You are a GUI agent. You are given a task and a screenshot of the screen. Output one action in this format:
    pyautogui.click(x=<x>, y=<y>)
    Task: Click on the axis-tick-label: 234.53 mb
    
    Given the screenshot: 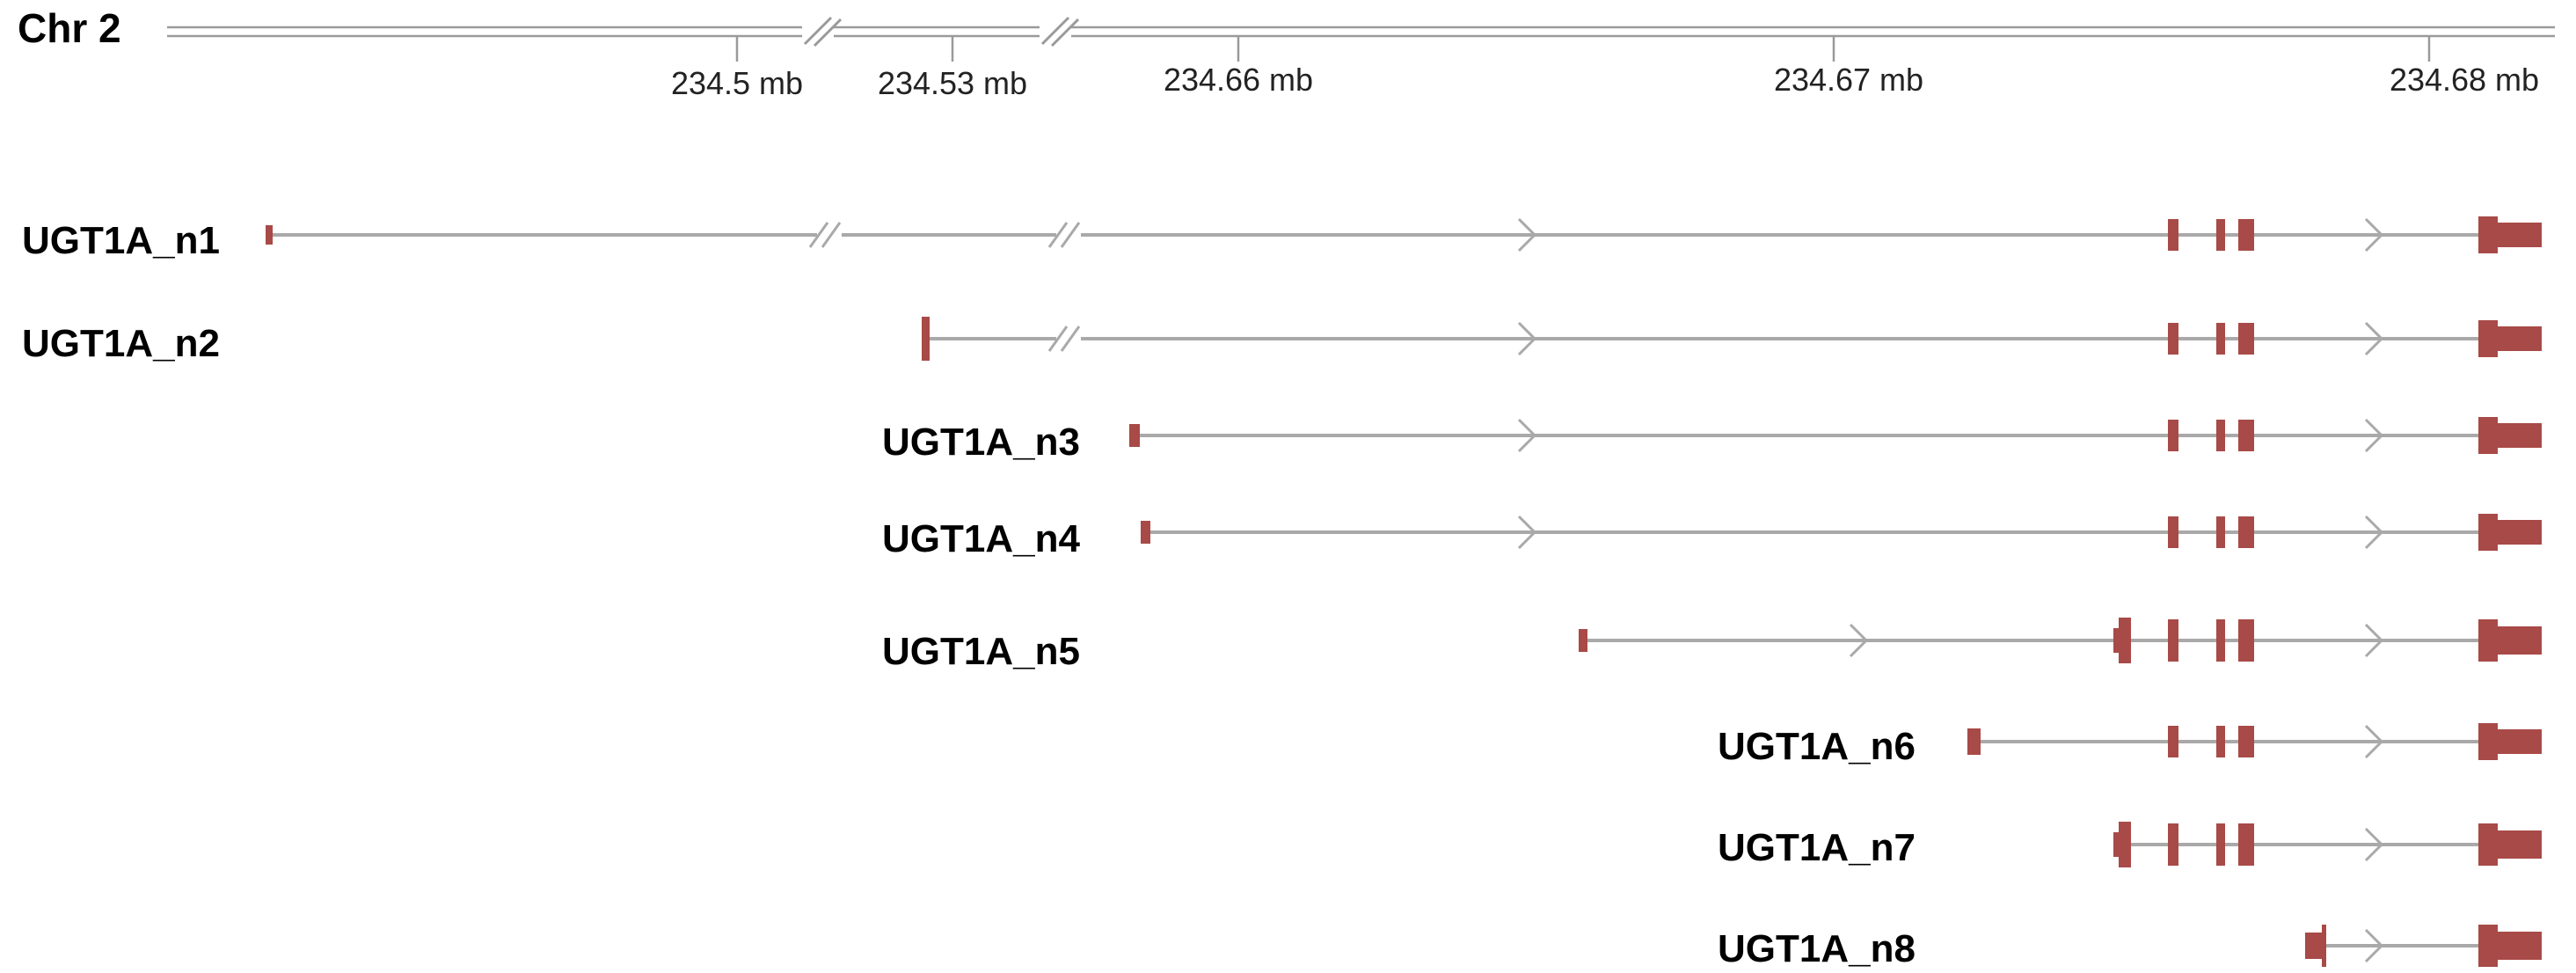 What is the action you would take?
    pyautogui.click(x=952, y=83)
    